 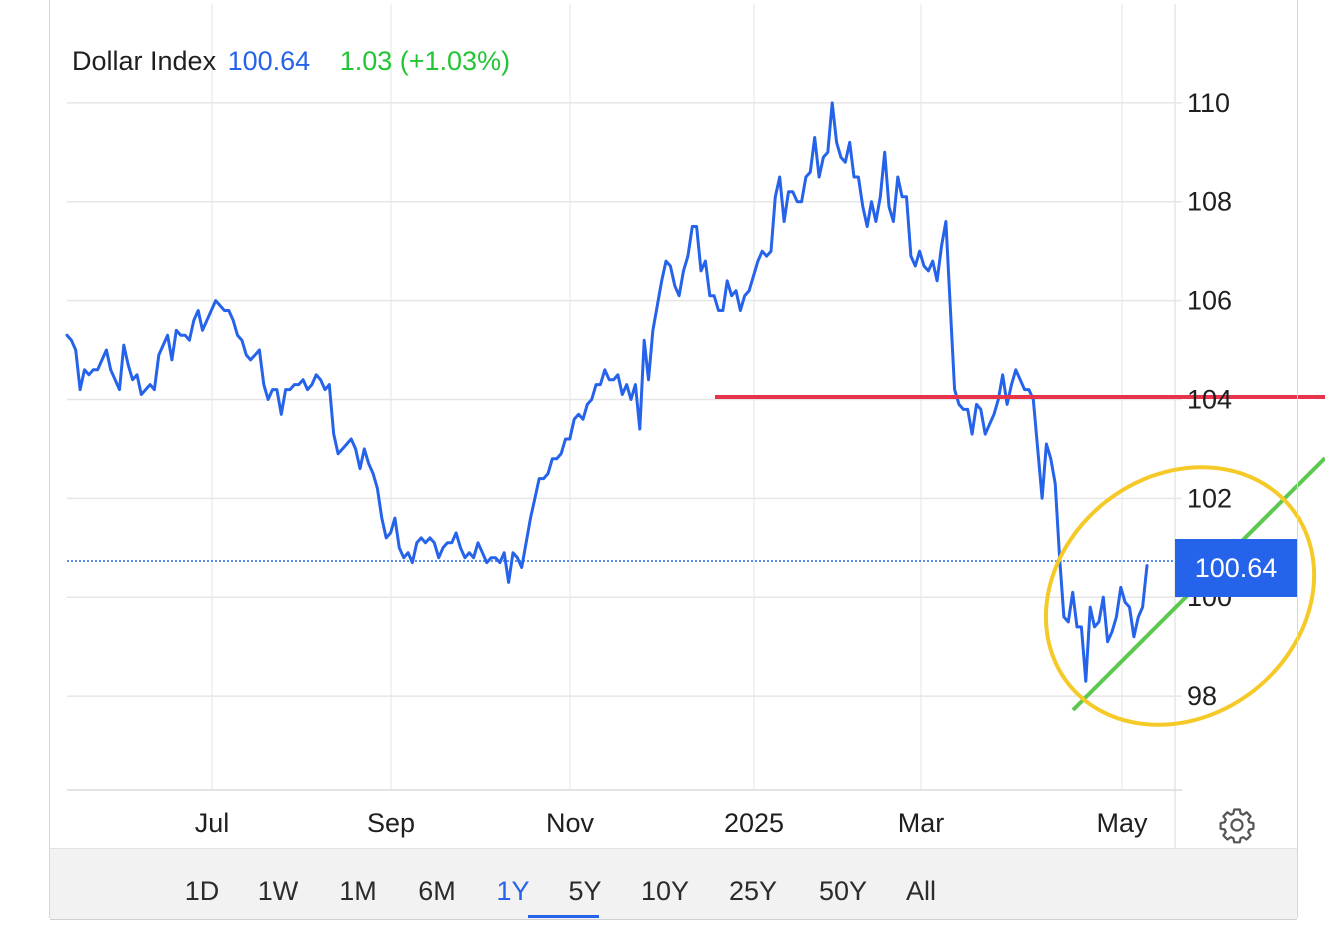 What do you see at coordinates (753, 891) in the screenshot?
I see `range-tab-25y: 25Y` at bounding box center [753, 891].